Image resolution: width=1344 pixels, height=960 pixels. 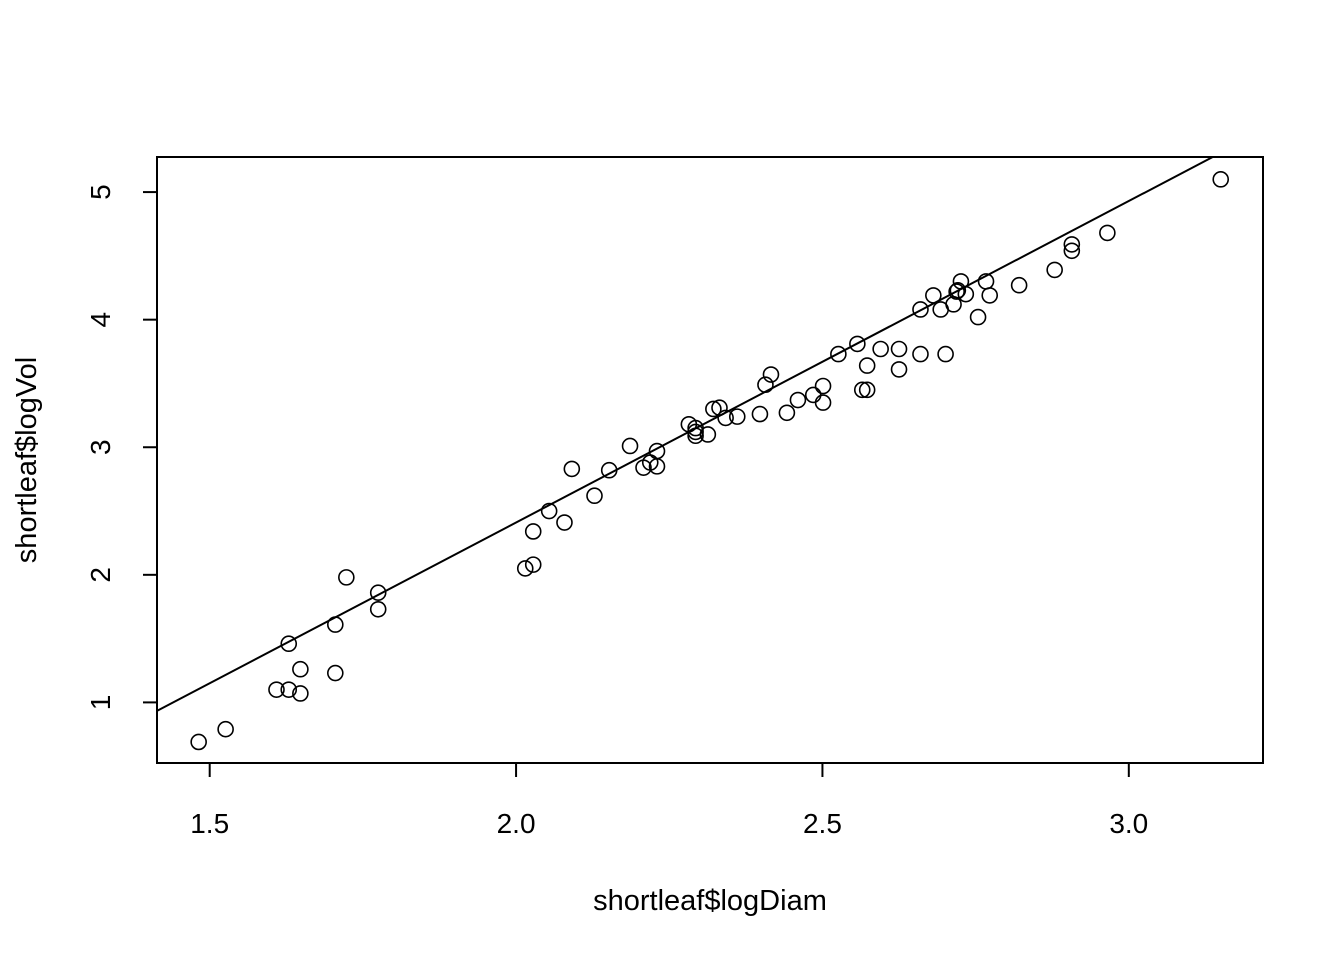 What do you see at coordinates (100, 575) in the screenshot?
I see `y-tick-label: 2` at bounding box center [100, 575].